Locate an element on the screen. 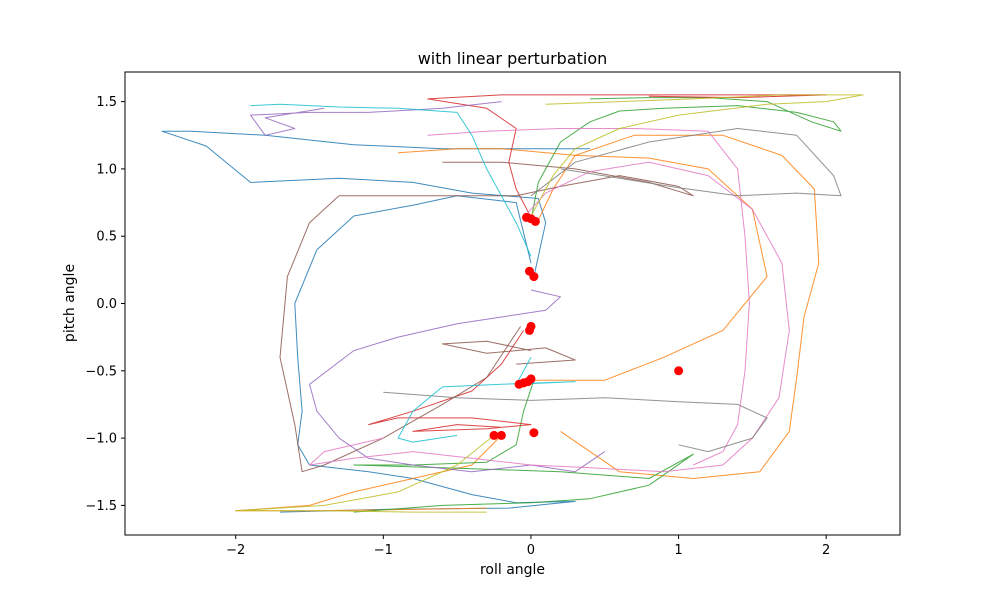 The image size is (1000, 600). x-axis-ticks: −2 −1 0 1 2 is located at coordinates (528, 546).